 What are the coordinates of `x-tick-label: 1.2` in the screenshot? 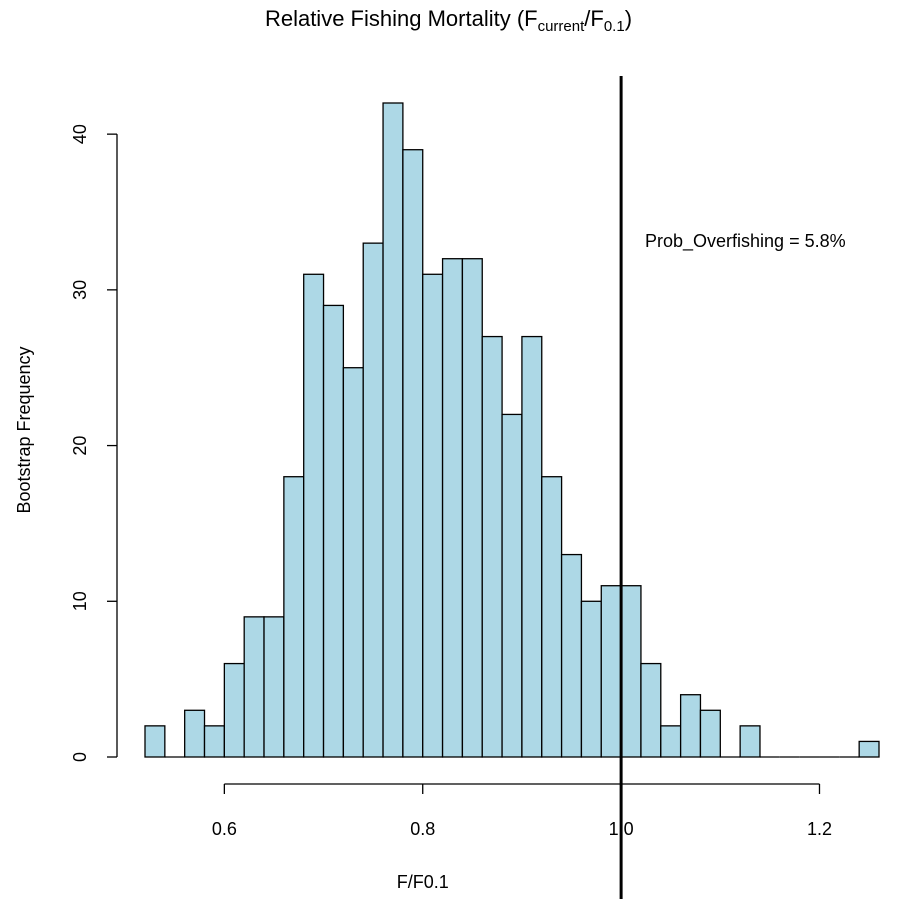 It's located at (819, 829).